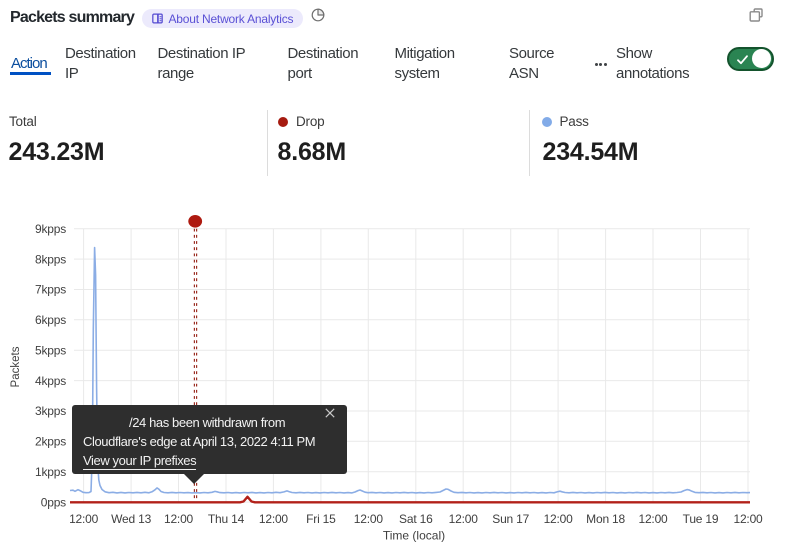 This screenshot has height=555, width=785. What do you see at coordinates (416, 519) in the screenshot?
I see `svg-text: Sat 16` at bounding box center [416, 519].